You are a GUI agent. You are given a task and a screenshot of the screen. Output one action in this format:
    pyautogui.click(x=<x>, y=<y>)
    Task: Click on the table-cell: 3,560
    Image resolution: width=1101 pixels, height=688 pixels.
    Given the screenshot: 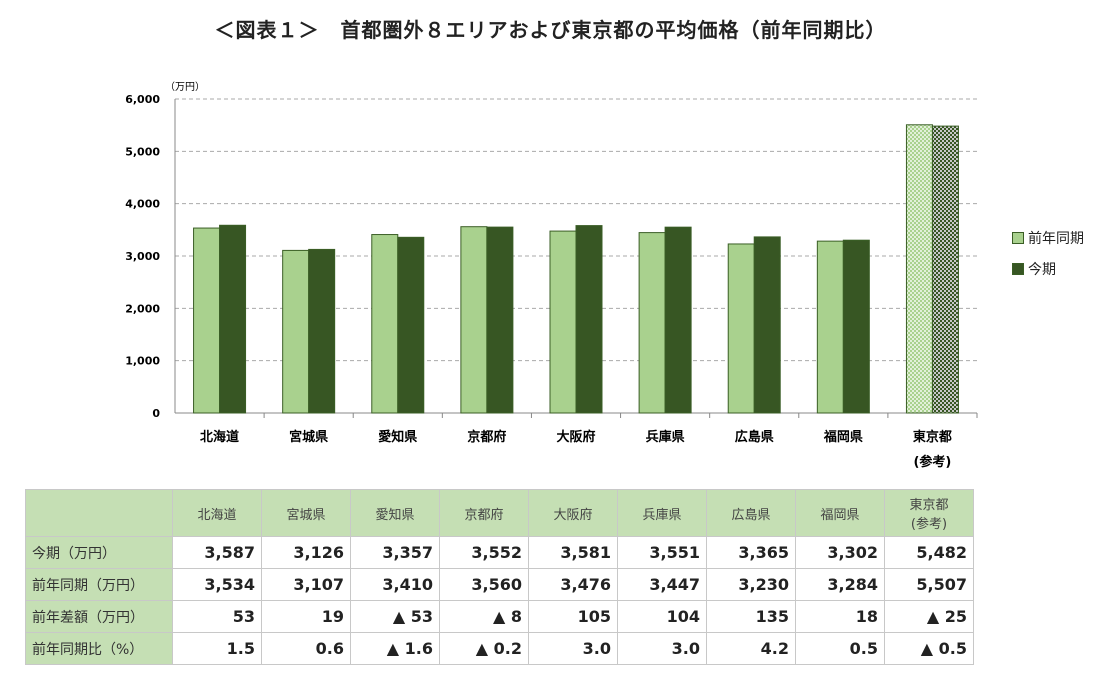 What is the action you would take?
    pyautogui.click(x=484, y=584)
    